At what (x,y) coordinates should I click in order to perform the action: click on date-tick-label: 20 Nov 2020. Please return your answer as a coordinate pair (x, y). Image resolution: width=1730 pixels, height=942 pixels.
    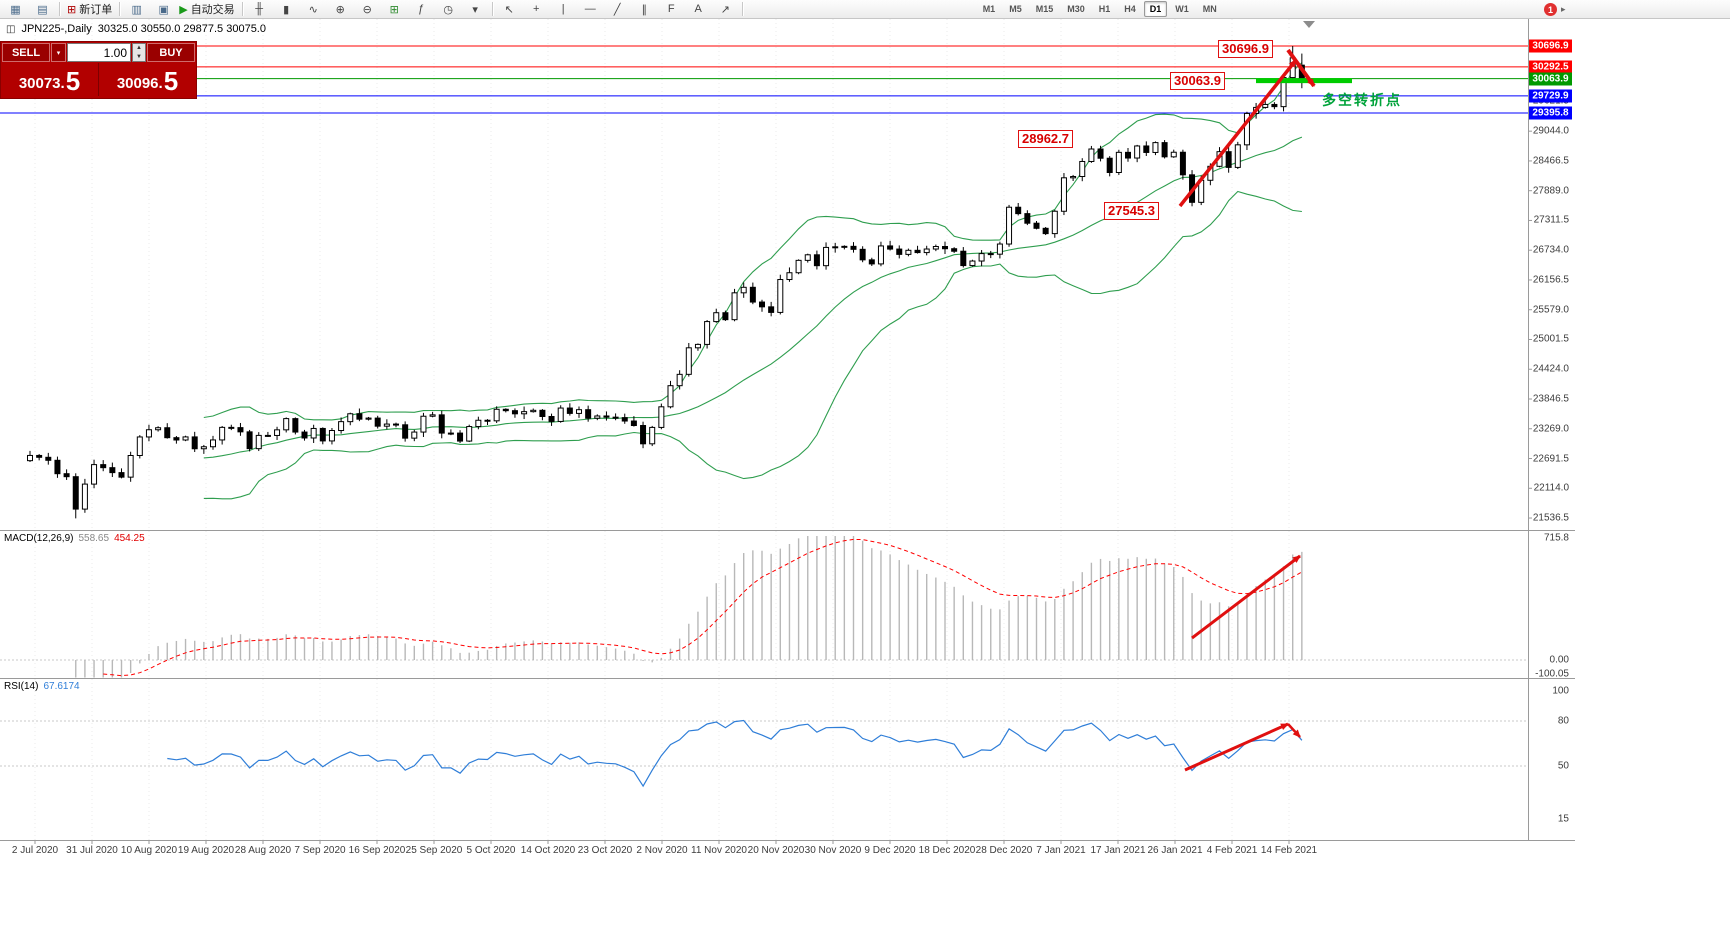
    Looking at the image, I should click on (776, 850).